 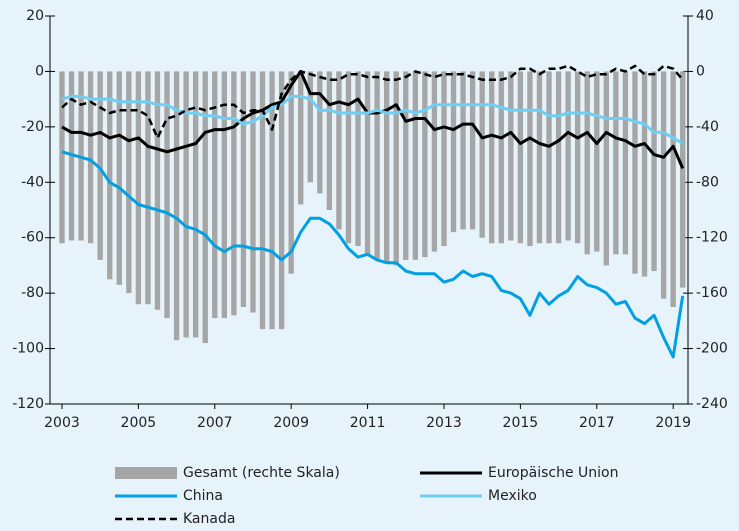 I want to click on legend-label: Gesamt (rechte Skala), so click(x=261, y=473).